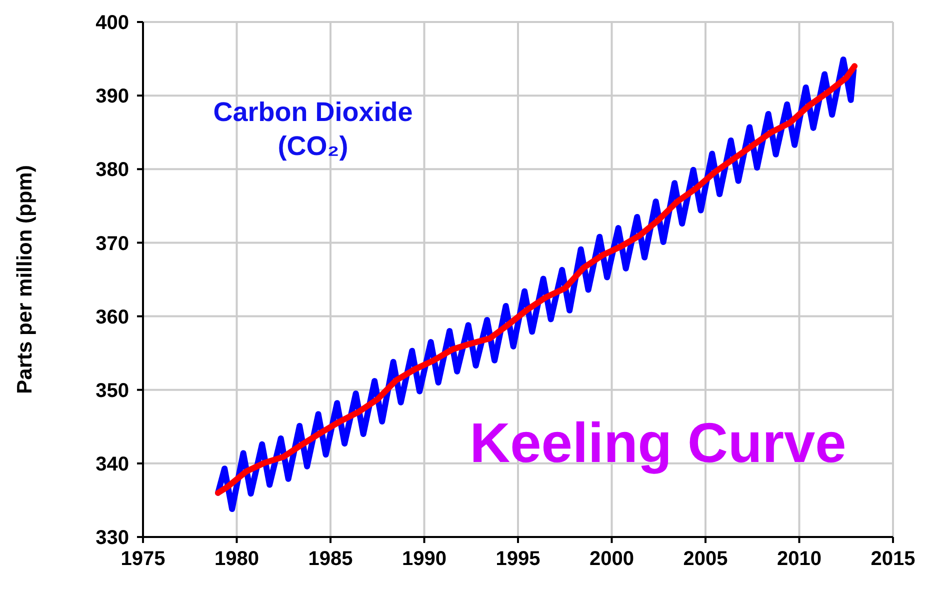 The image size is (929, 597). I want to click on annotation: Keeling Curve, so click(658, 443).